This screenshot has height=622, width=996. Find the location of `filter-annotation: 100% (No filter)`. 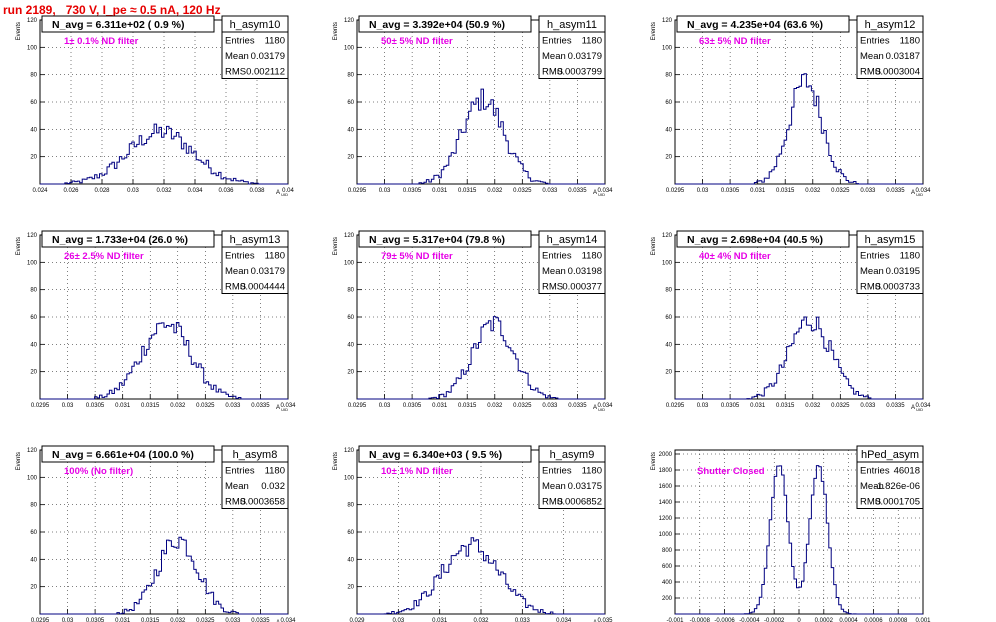

filter-annotation: 100% (No filter) is located at coordinates (98, 471).